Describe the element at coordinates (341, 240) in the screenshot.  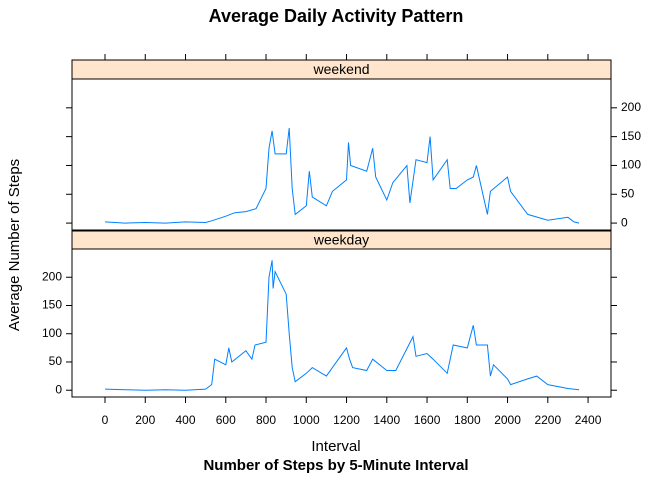
I see `strip-label: weekday` at that location.